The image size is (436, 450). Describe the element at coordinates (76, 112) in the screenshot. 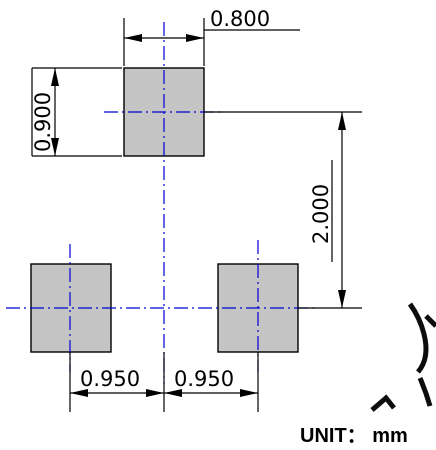

I see `dimension-pad-height: 0.900` at that location.